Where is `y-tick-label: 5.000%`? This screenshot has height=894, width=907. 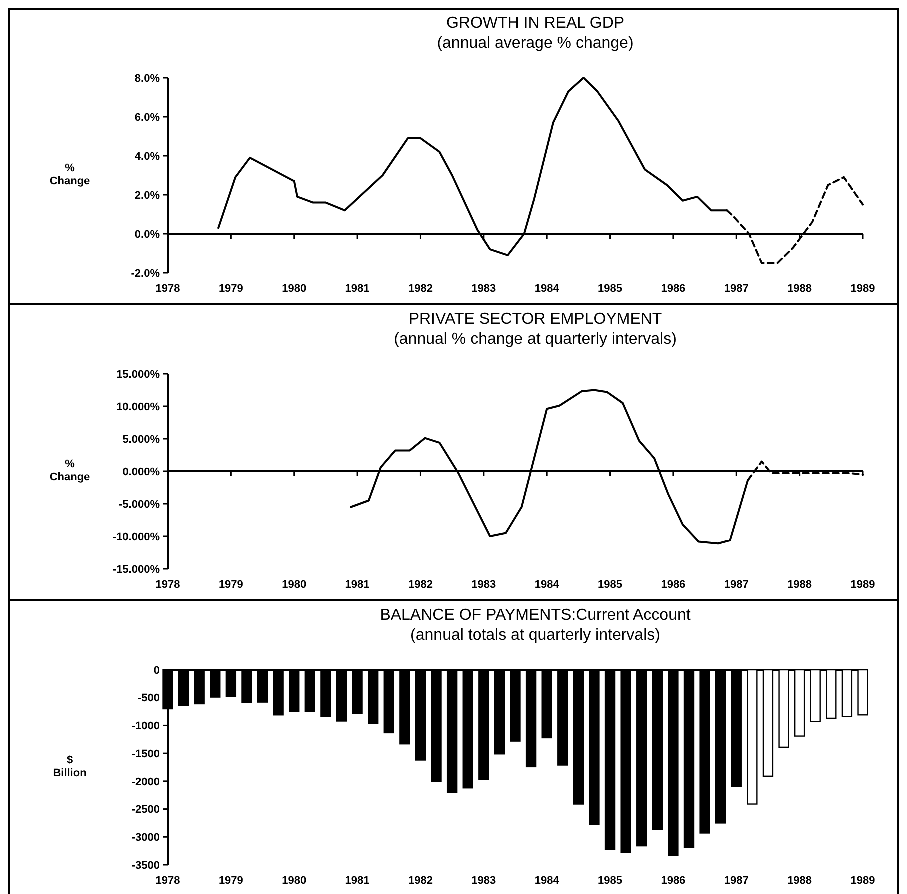
y-tick-label: 5.000% is located at coordinates (141, 440).